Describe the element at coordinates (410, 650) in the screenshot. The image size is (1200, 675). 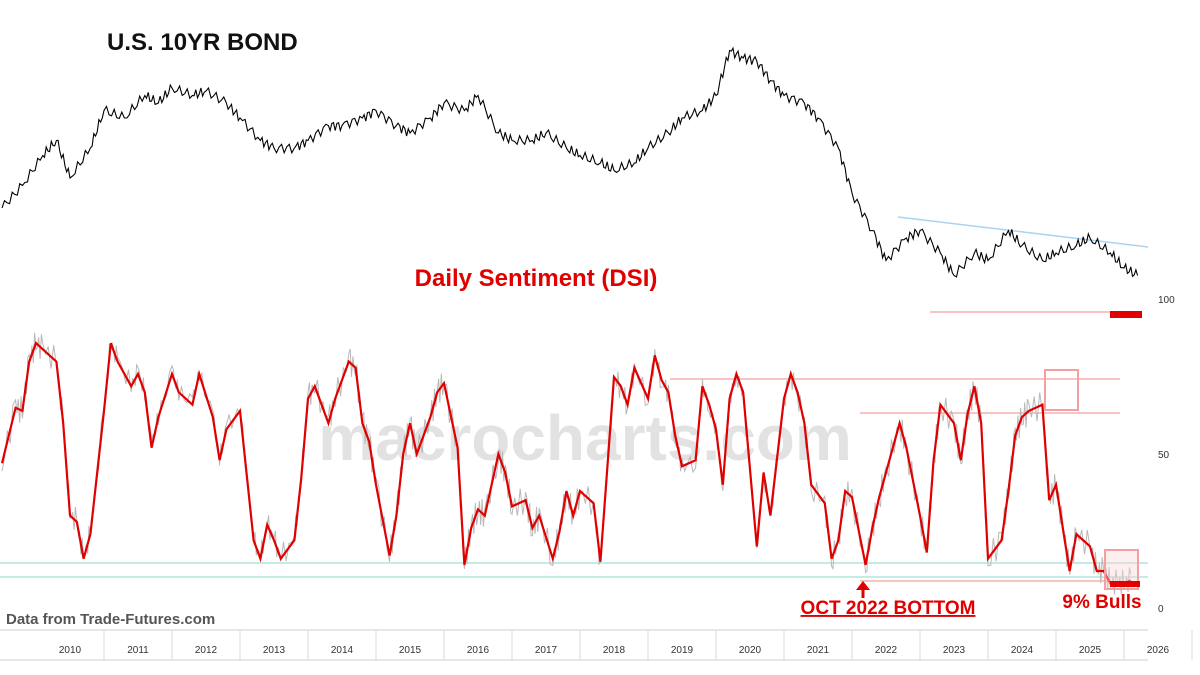
I see `x-tick-label: 2015` at that location.